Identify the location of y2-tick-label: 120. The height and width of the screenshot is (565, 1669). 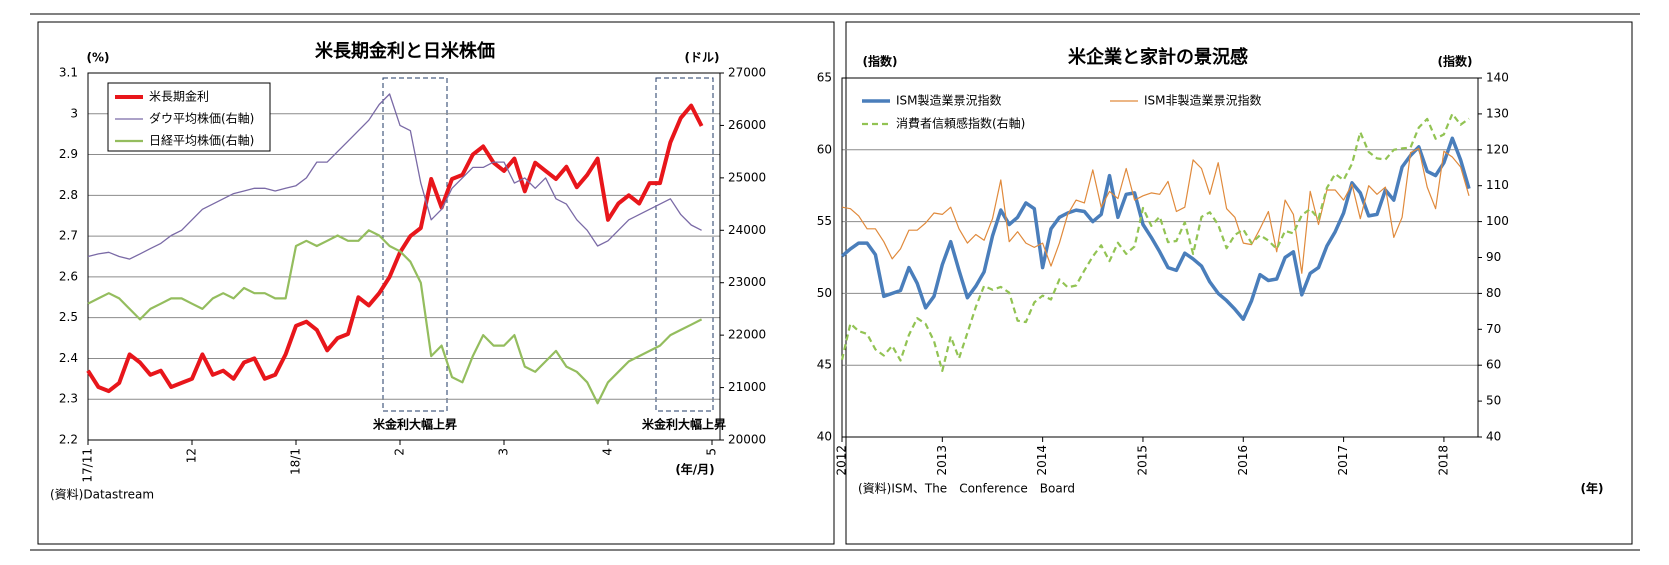
(1497, 149).